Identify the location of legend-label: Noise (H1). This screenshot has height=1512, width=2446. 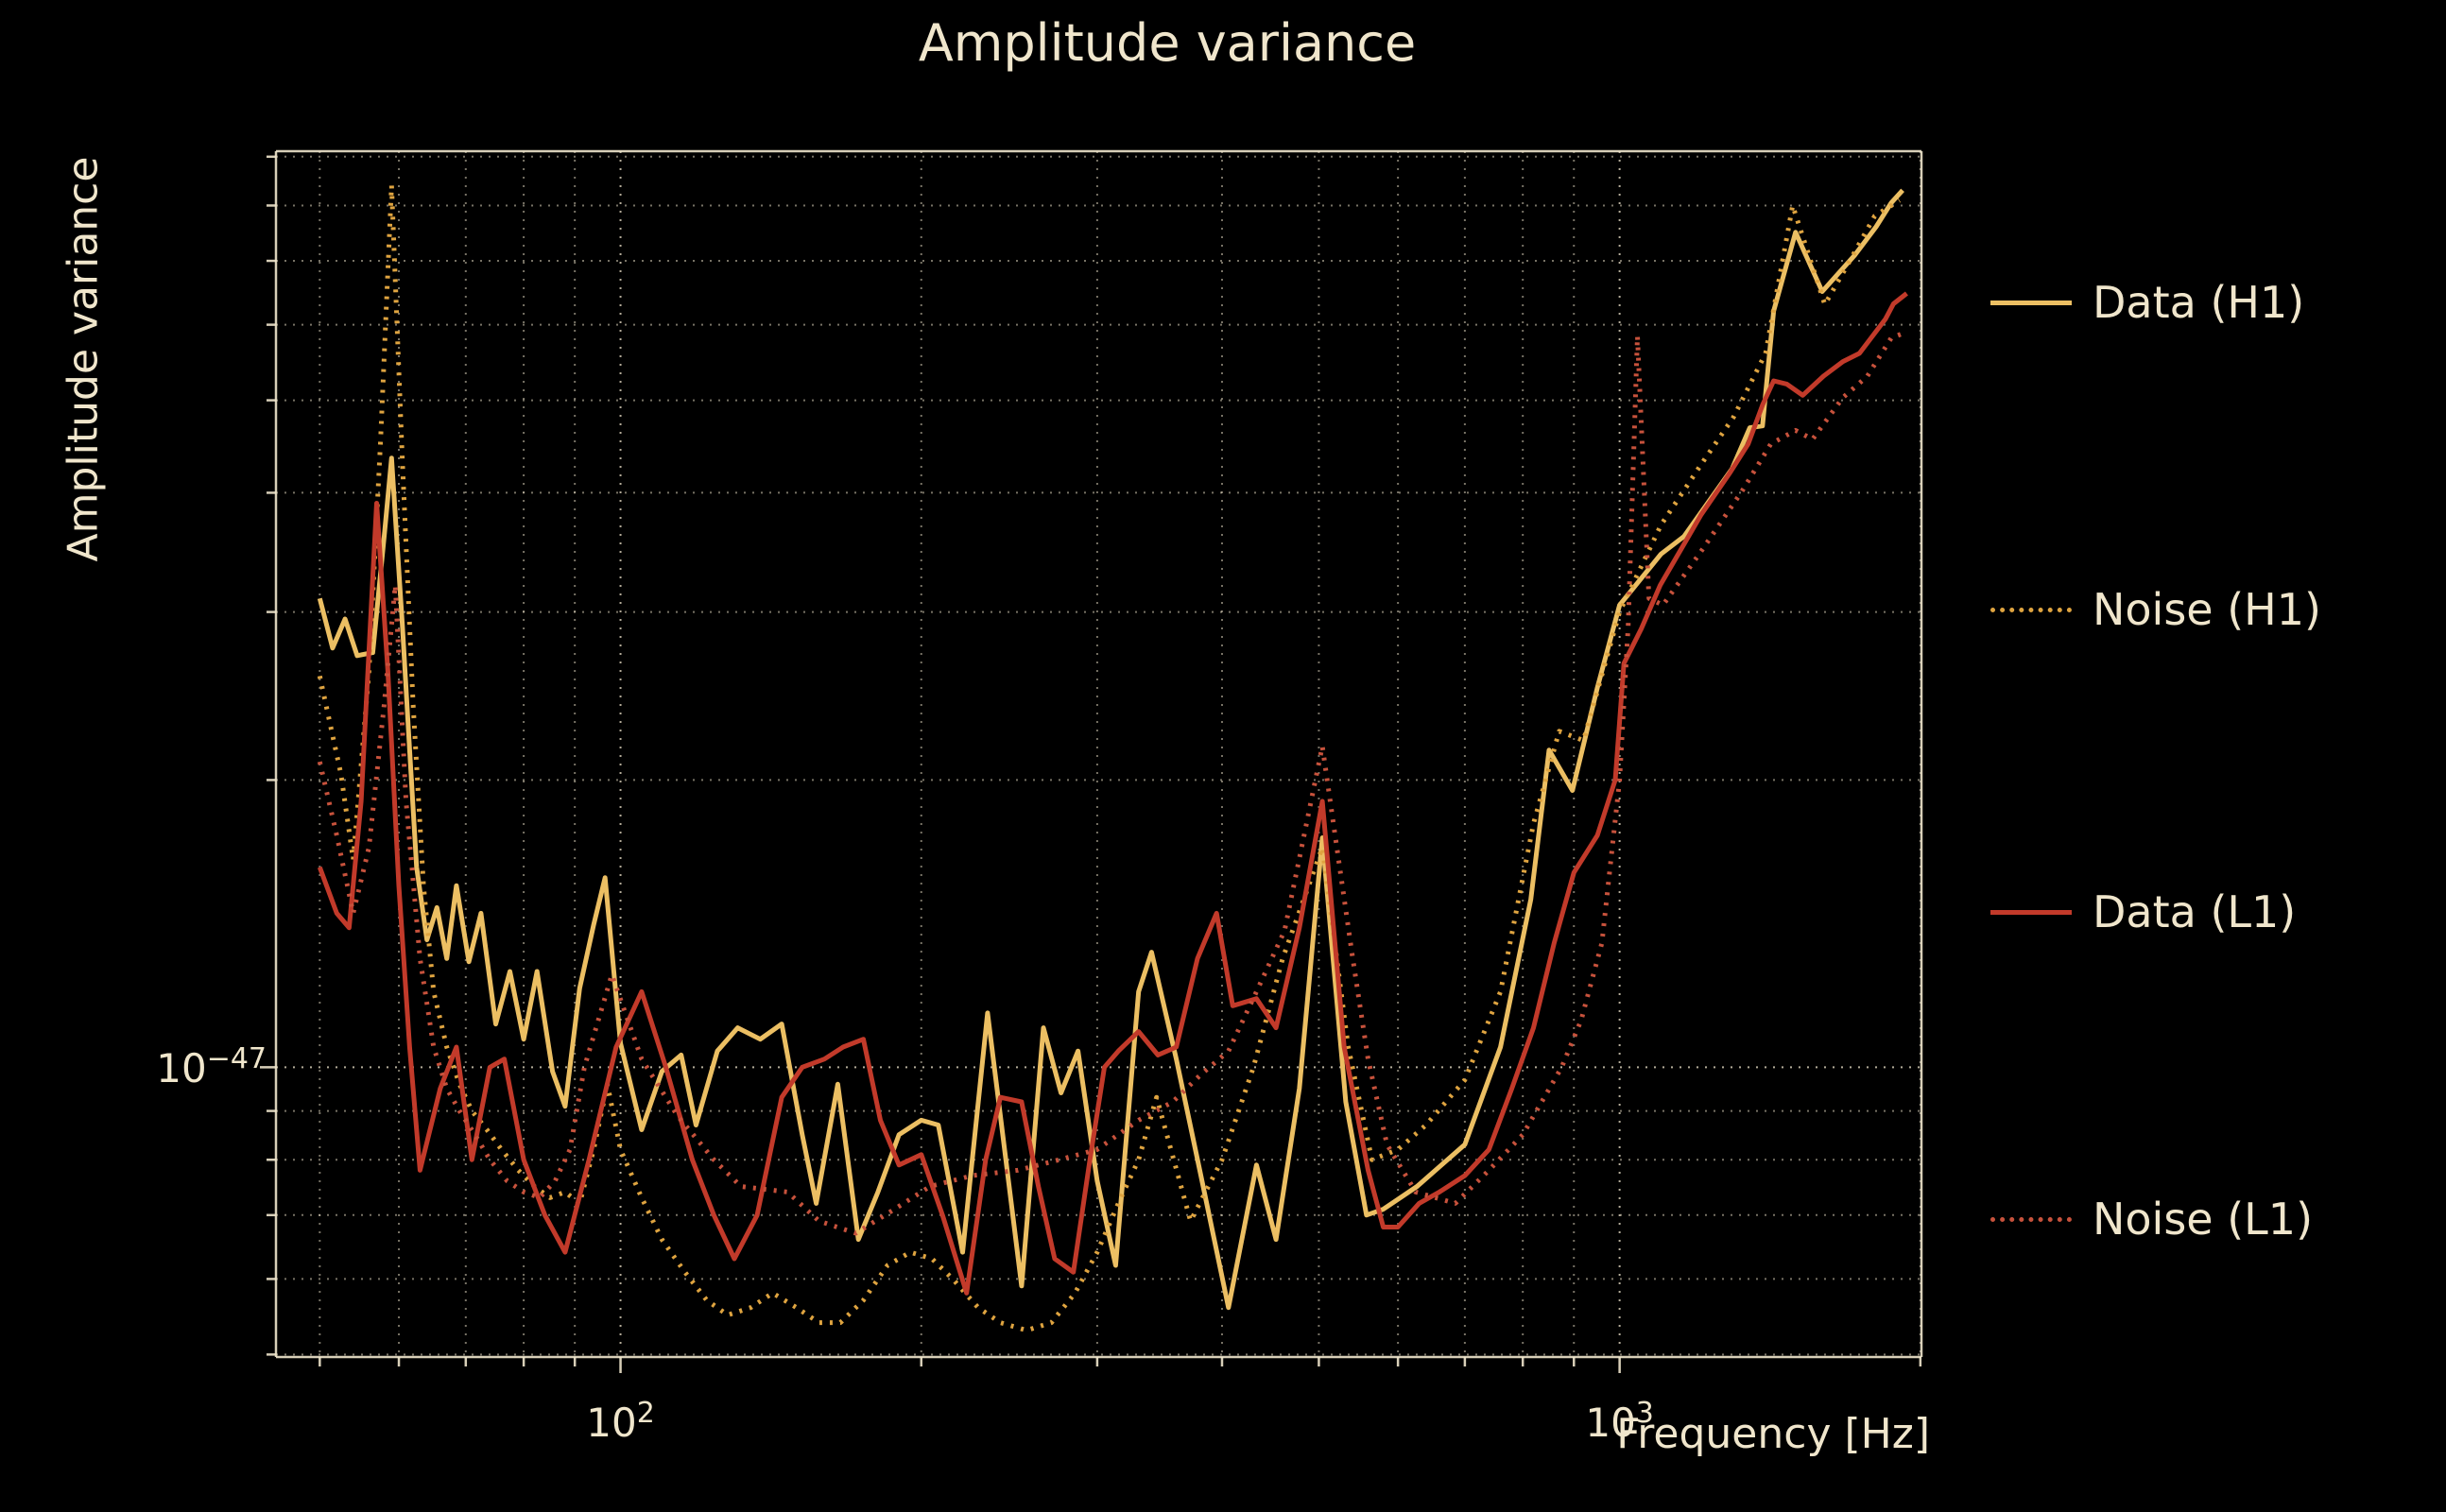
(2207, 609).